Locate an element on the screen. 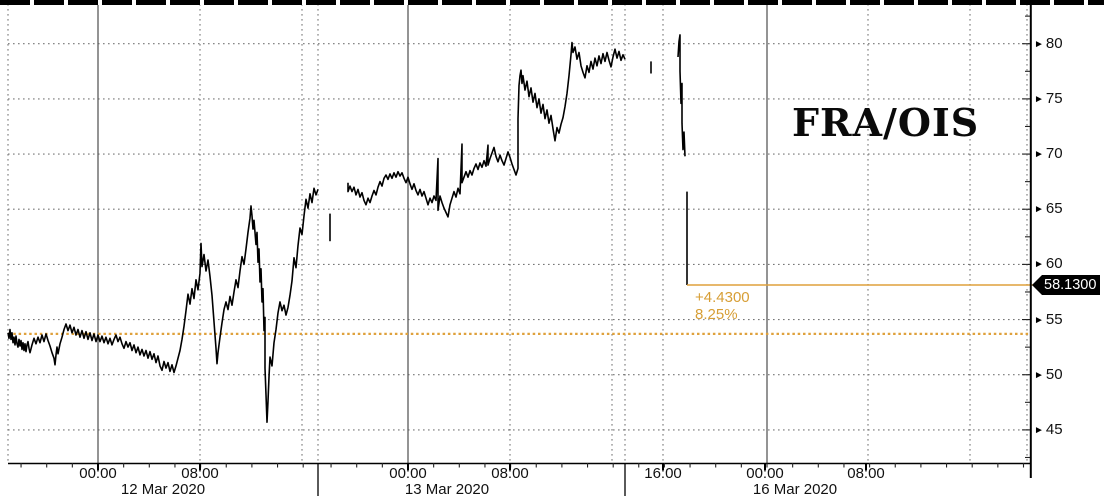 The image size is (1104, 499). pct-change-annotation: 8.25% is located at coordinates (716, 314).